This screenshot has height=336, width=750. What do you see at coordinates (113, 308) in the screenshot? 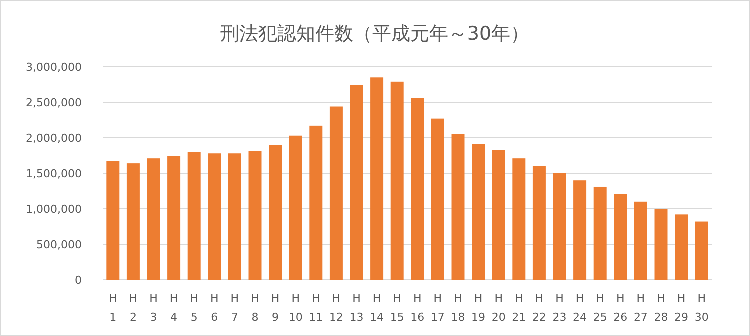
I see `x-tick-label: H 1` at bounding box center [113, 308].